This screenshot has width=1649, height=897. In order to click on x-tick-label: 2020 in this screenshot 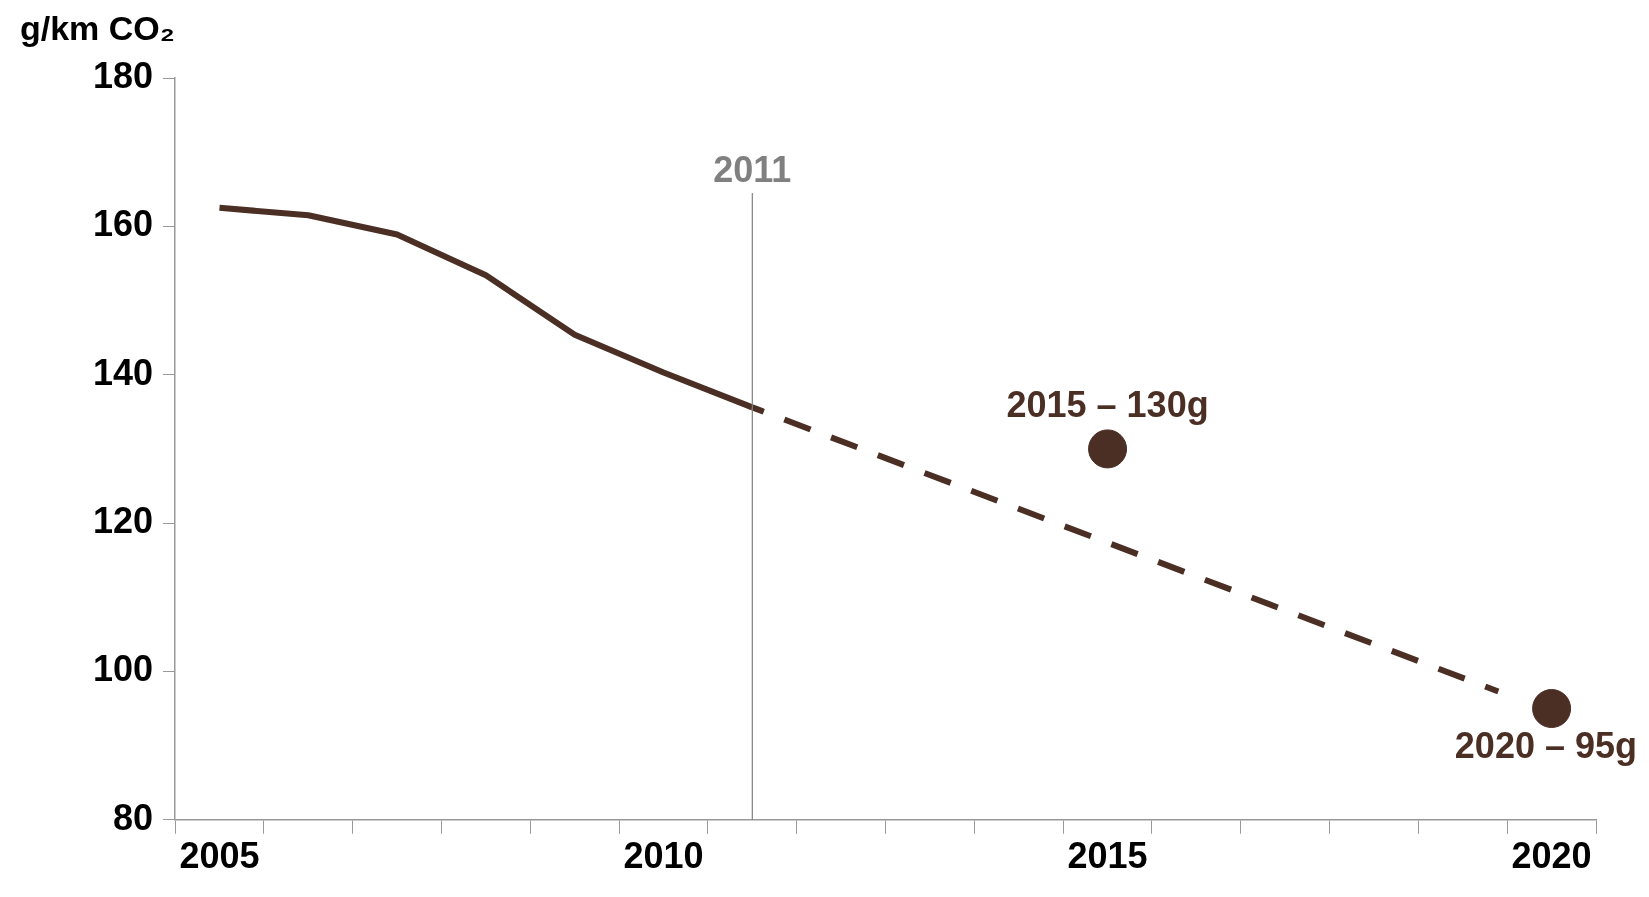, I will do `click(1551, 856)`.